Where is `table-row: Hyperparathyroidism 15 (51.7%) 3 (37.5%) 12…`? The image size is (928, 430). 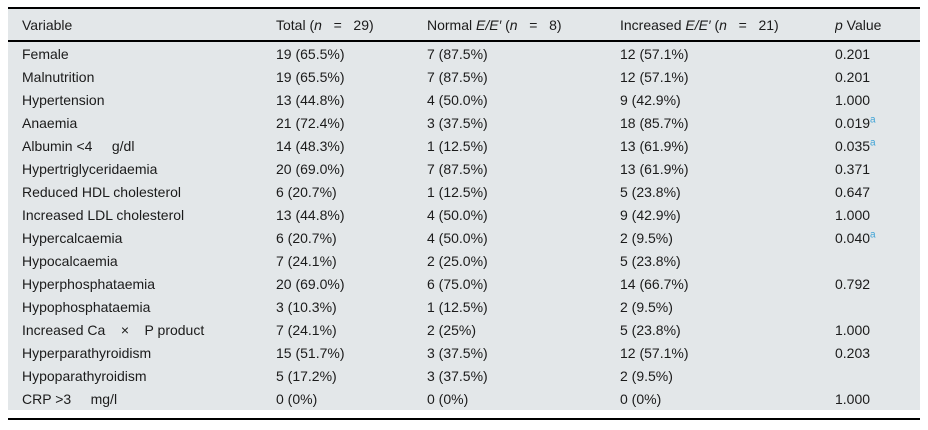 table-row: Hyperparathyroidism 15 (51.7%) 3 (37.5%) 12… is located at coordinates (464, 352).